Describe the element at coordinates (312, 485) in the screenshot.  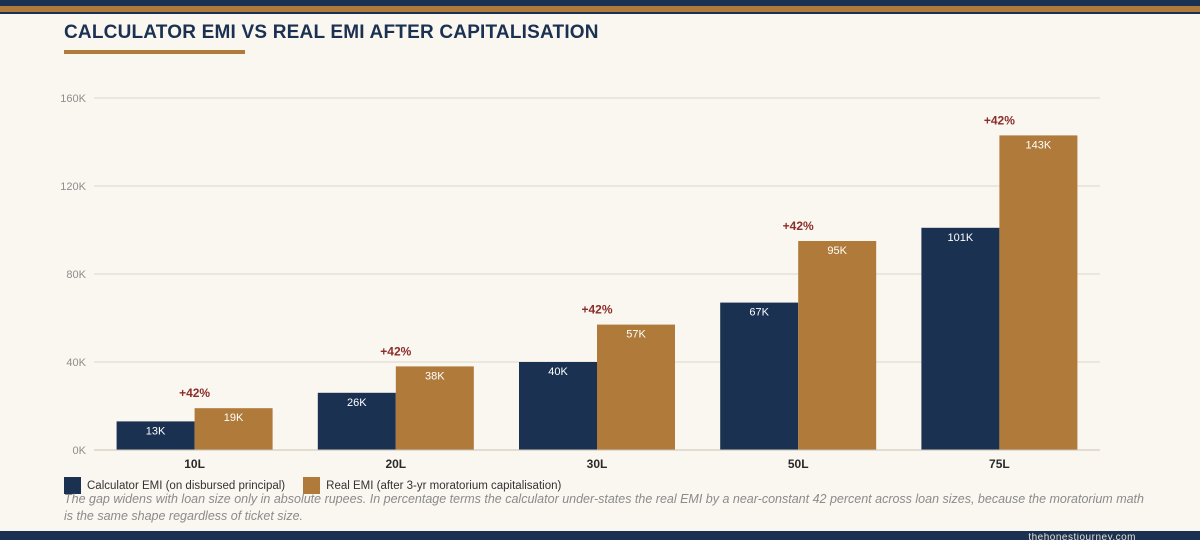
I see `legend-swatch-real` at that location.